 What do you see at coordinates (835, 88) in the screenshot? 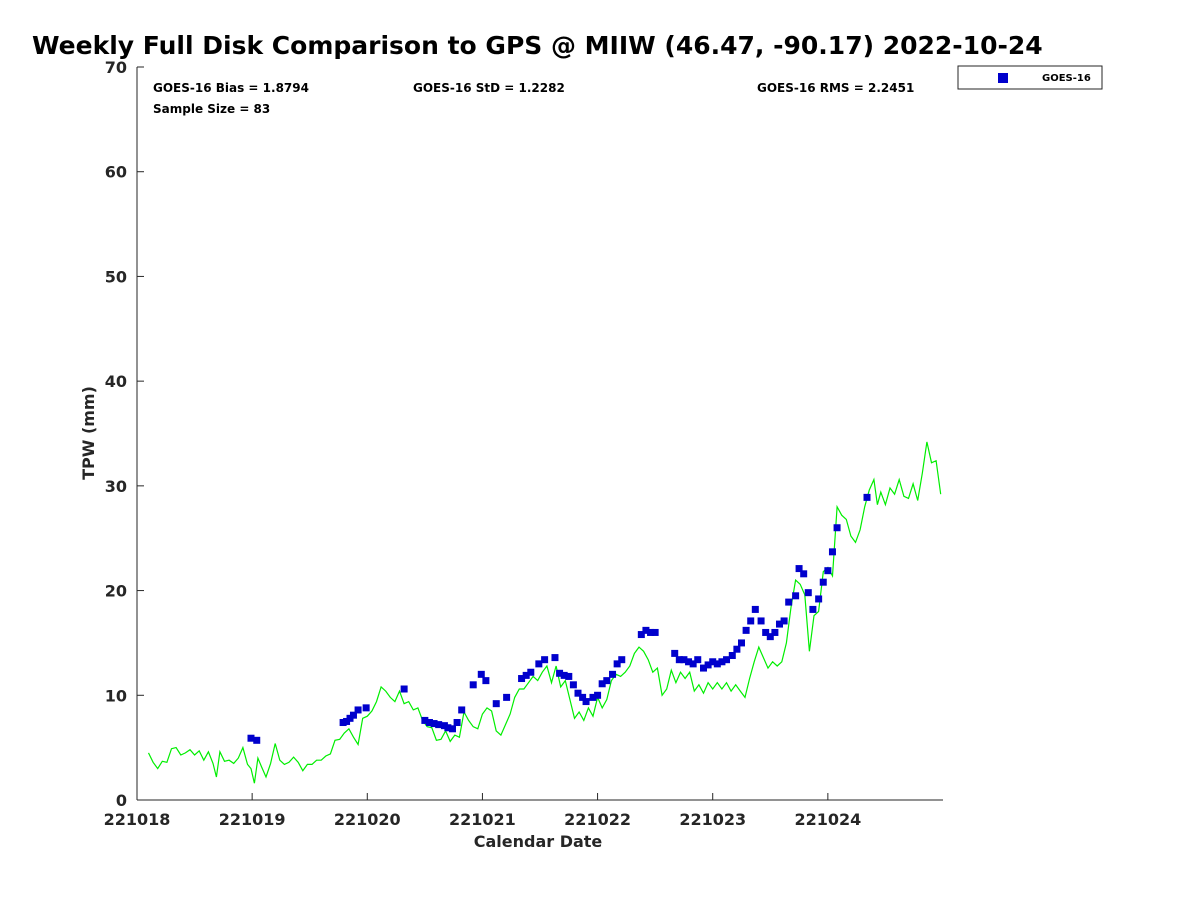
I see `rms-stat: GOES-16 RMS = 2.2451` at bounding box center [835, 88].